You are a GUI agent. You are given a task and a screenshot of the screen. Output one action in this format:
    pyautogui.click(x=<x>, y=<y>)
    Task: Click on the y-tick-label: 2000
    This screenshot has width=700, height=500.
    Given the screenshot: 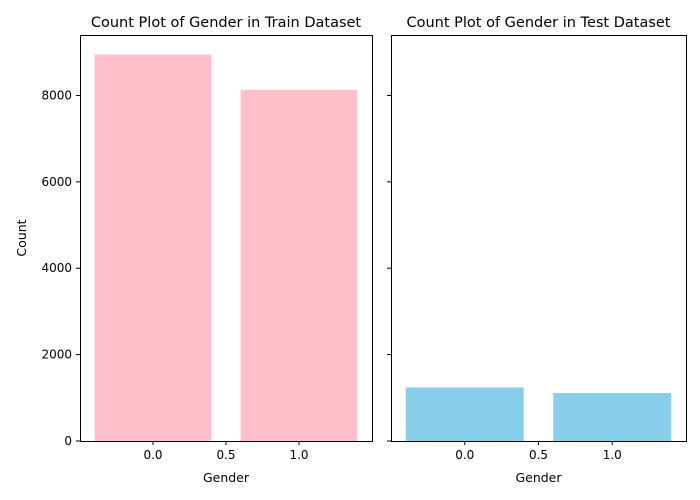 What is the action you would take?
    pyautogui.click(x=56, y=355)
    